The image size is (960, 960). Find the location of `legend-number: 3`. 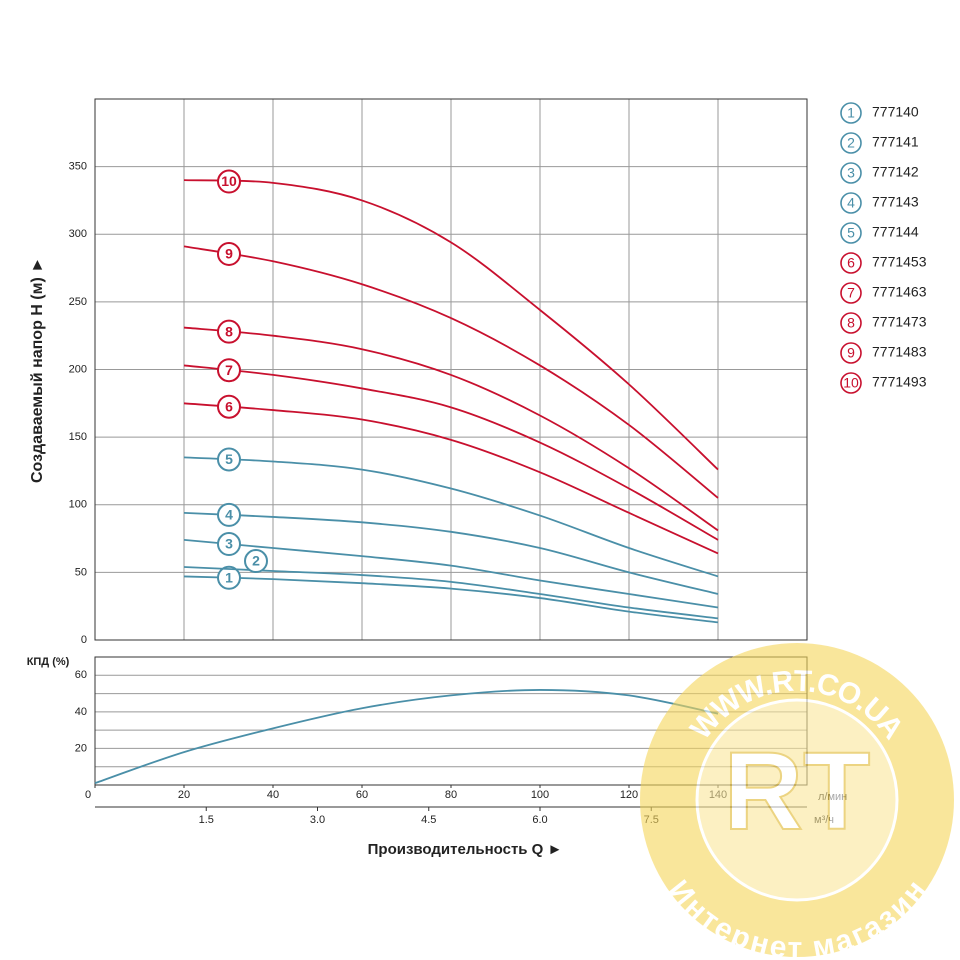

legend-number: 3 is located at coordinates (851, 173).